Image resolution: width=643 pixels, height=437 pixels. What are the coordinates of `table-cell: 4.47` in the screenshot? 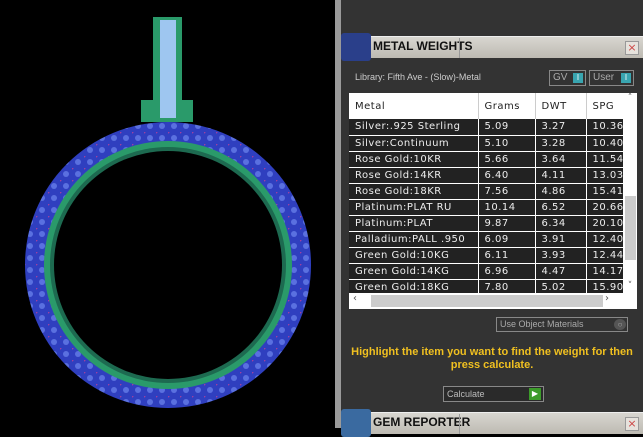 It's located at (561, 271).